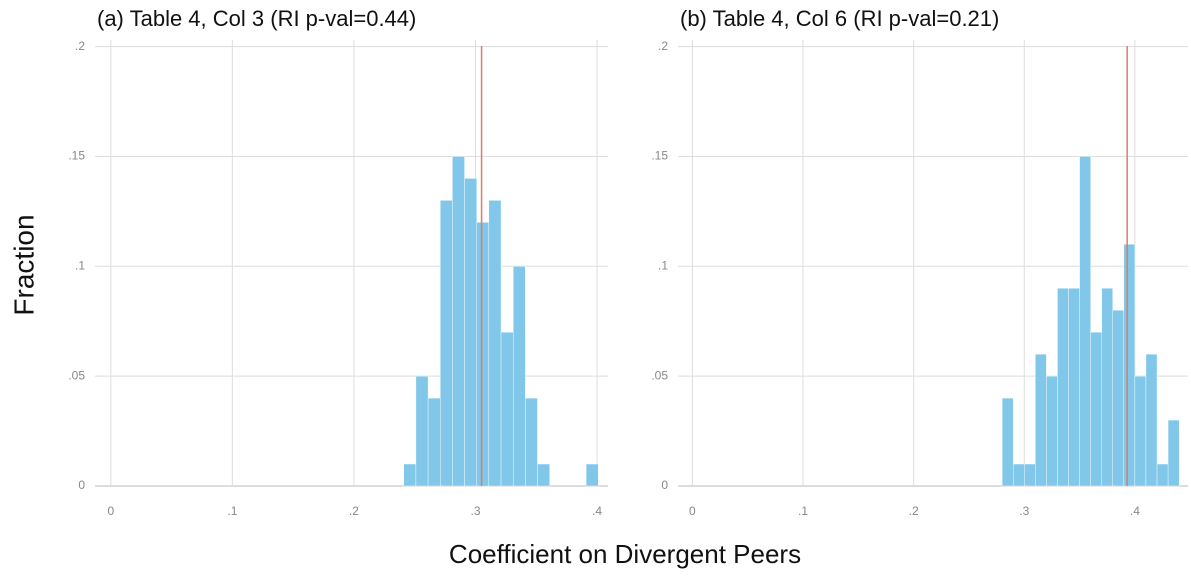 The image size is (1191, 577). What do you see at coordinates (23, 264) in the screenshot?
I see `y-axis-title: Fraction` at bounding box center [23, 264].